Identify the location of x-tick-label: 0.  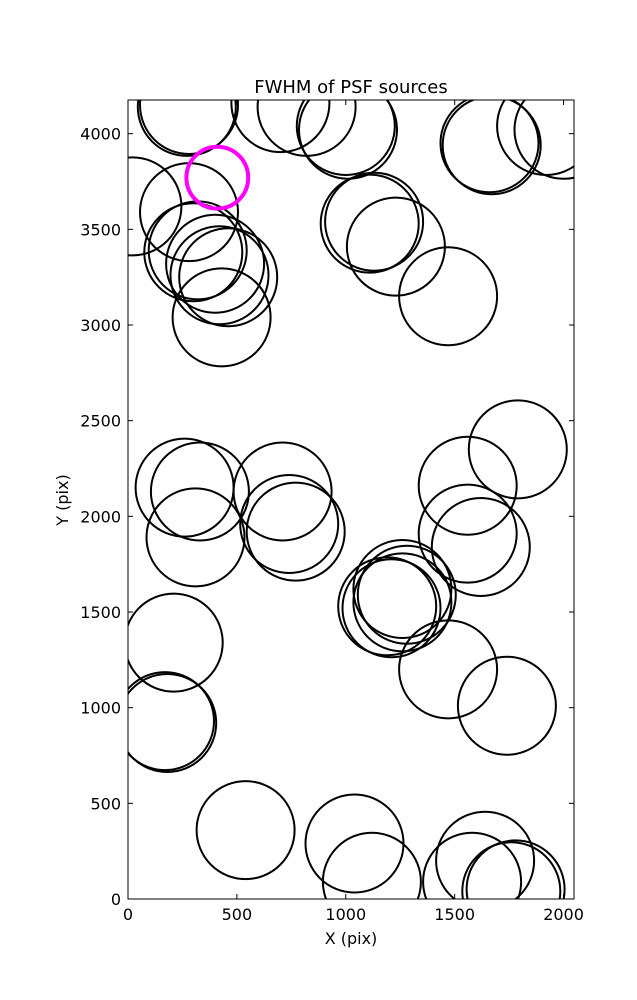
(128, 914).